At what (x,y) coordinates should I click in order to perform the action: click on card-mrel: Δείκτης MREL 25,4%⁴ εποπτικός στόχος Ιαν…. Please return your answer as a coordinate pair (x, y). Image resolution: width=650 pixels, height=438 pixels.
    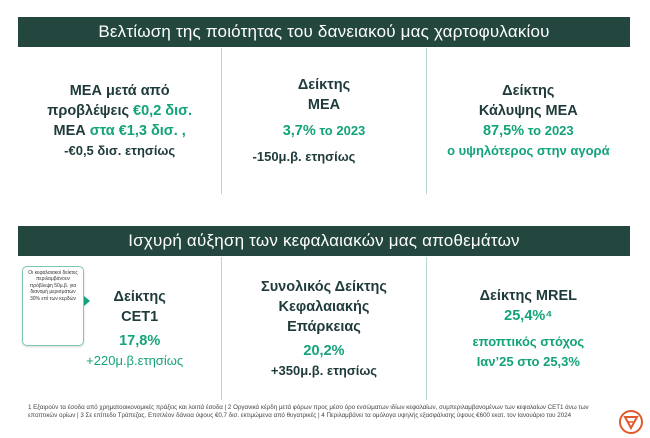
    Looking at the image, I should click on (528, 328).